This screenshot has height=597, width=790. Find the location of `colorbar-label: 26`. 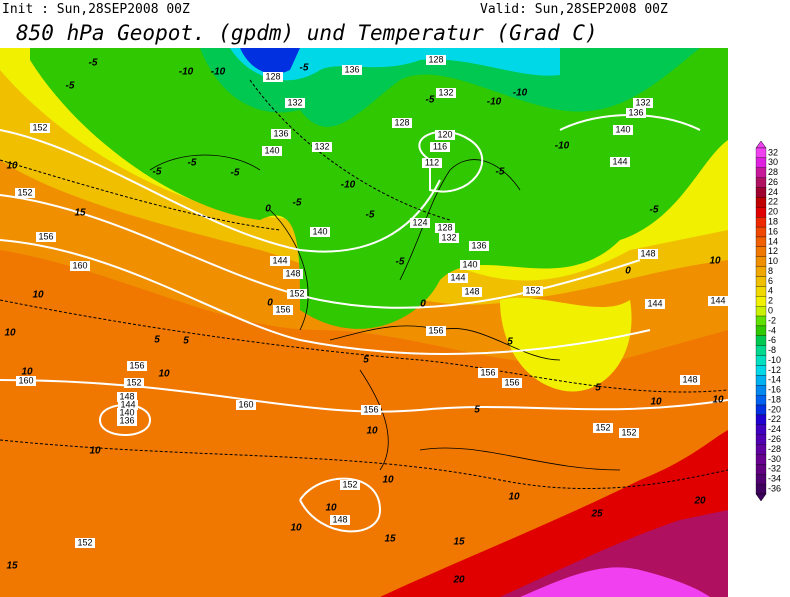

colorbar-label: 26 is located at coordinates (773, 182).